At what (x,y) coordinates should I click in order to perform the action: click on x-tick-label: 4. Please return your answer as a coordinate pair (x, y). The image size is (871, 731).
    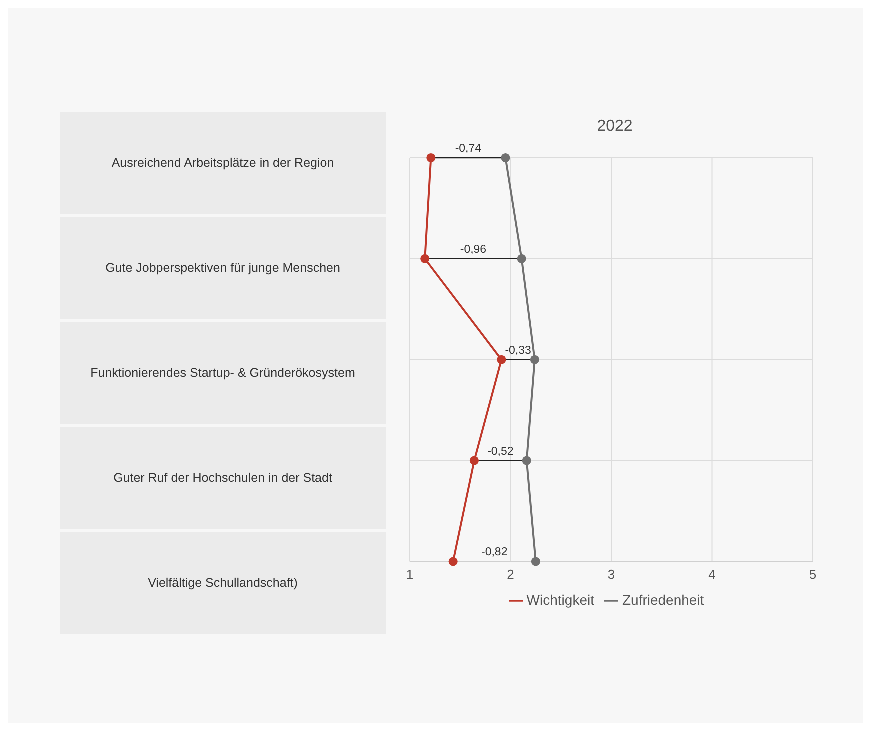
    Looking at the image, I should click on (712, 574).